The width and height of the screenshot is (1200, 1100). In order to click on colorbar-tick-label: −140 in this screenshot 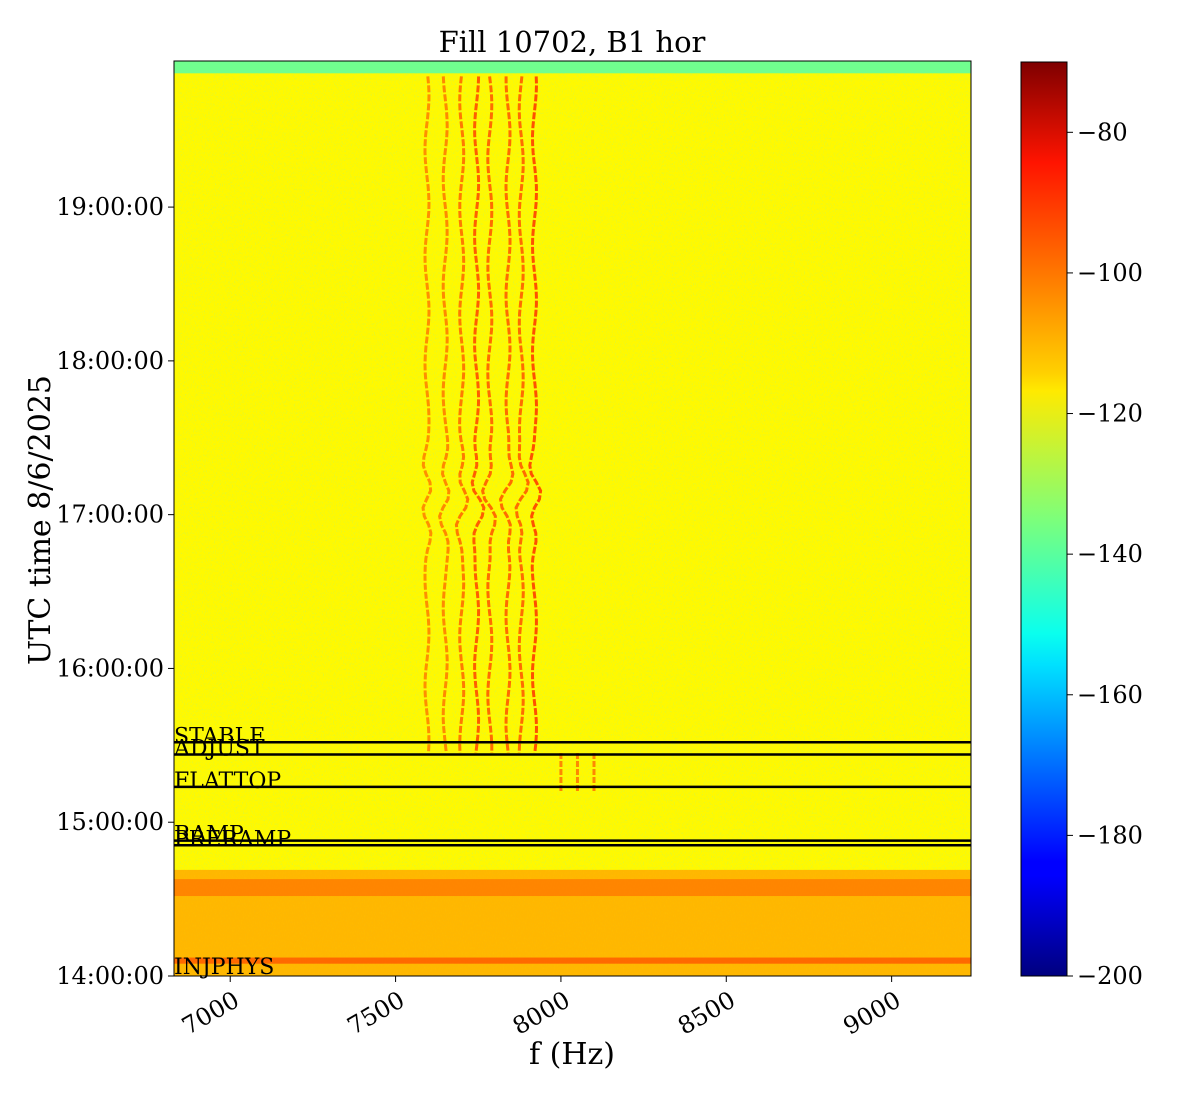, I will do `click(1110, 554)`.